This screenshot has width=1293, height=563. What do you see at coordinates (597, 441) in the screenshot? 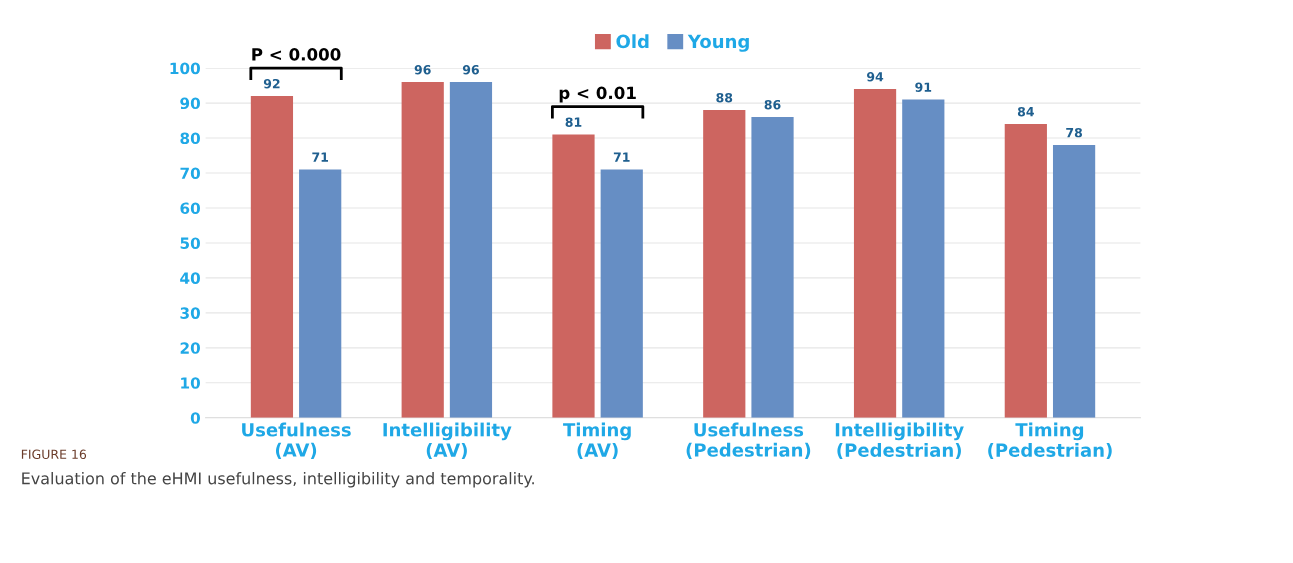
I see `x-tick-label: Timing (AV)` at bounding box center [597, 441].